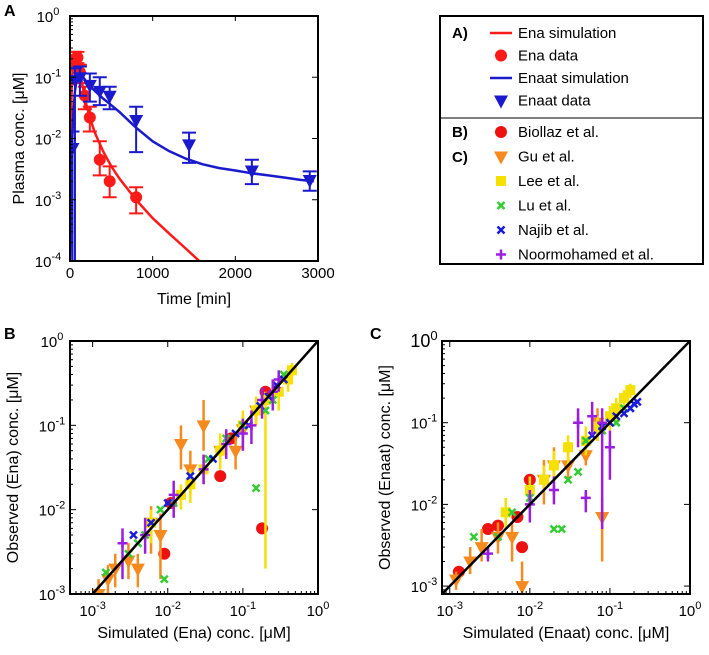 Image resolution: width=709 pixels, height=655 pixels. What do you see at coordinates (558, 132) in the screenshot?
I see `legend-item-label: Biollaz et al.` at bounding box center [558, 132].